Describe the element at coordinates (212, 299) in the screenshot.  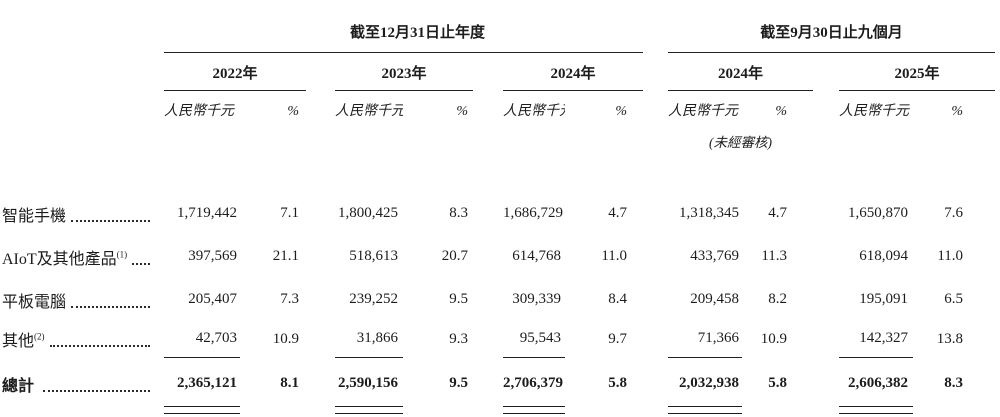
I see `amount-cell: 205,407` at that location.